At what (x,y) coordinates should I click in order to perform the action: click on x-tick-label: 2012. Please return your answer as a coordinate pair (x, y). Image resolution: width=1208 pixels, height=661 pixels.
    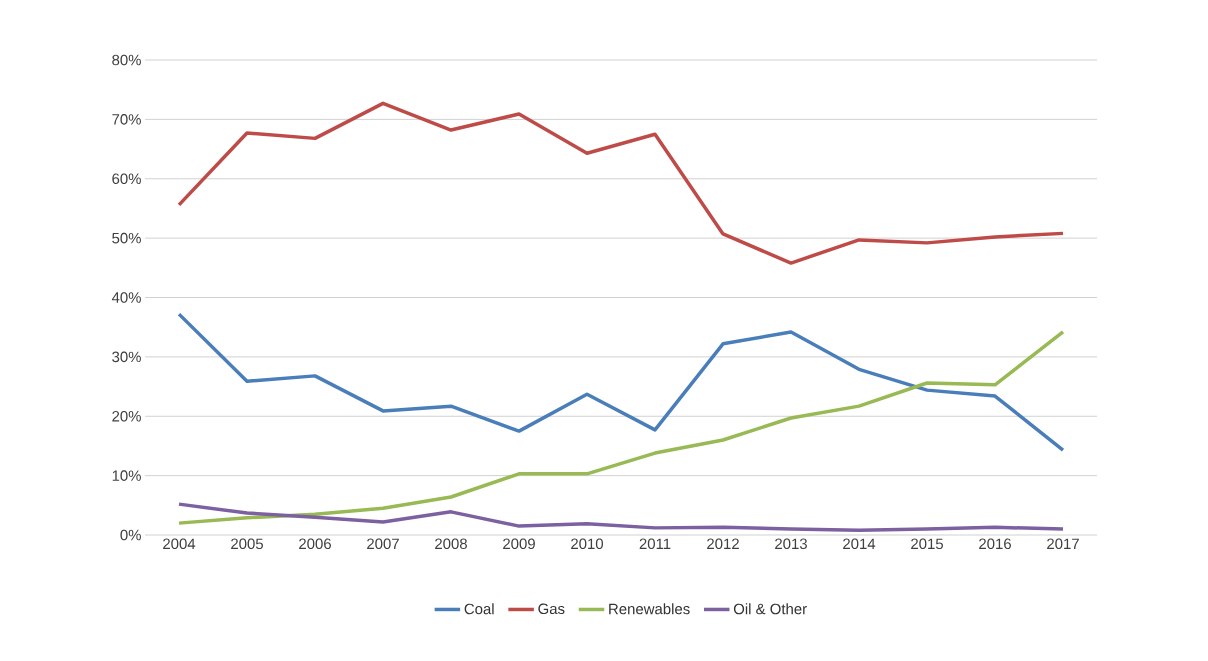
    Looking at the image, I should click on (723, 544).